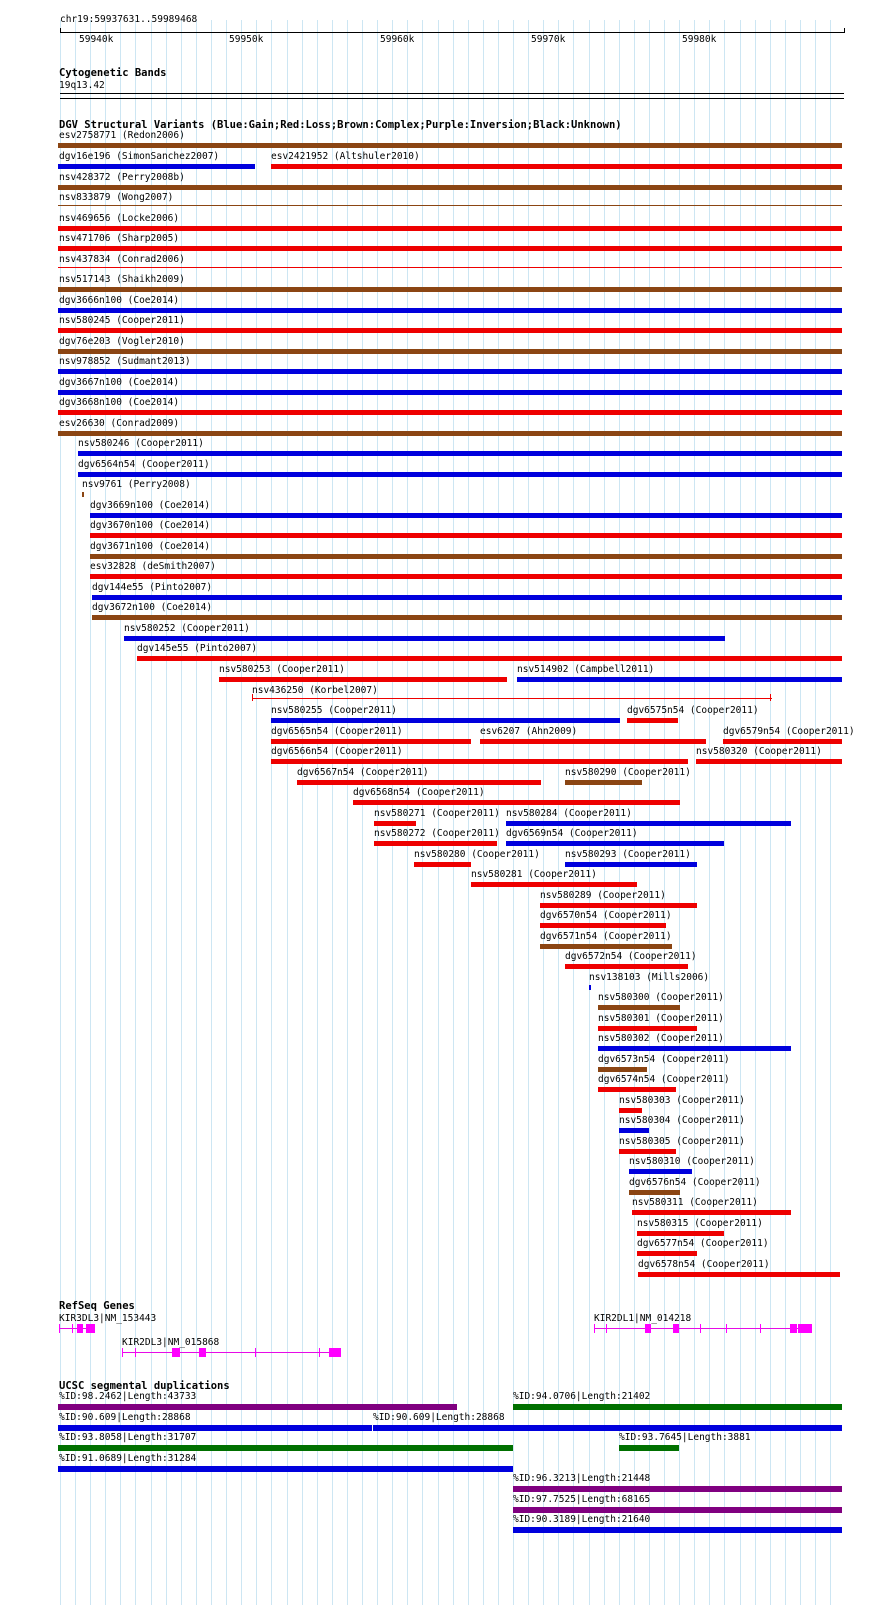 Image resolution: width=890 pixels, height=1605 pixels. I want to click on variant-label: nsv580302 (Cooper2011), so click(661, 1038).